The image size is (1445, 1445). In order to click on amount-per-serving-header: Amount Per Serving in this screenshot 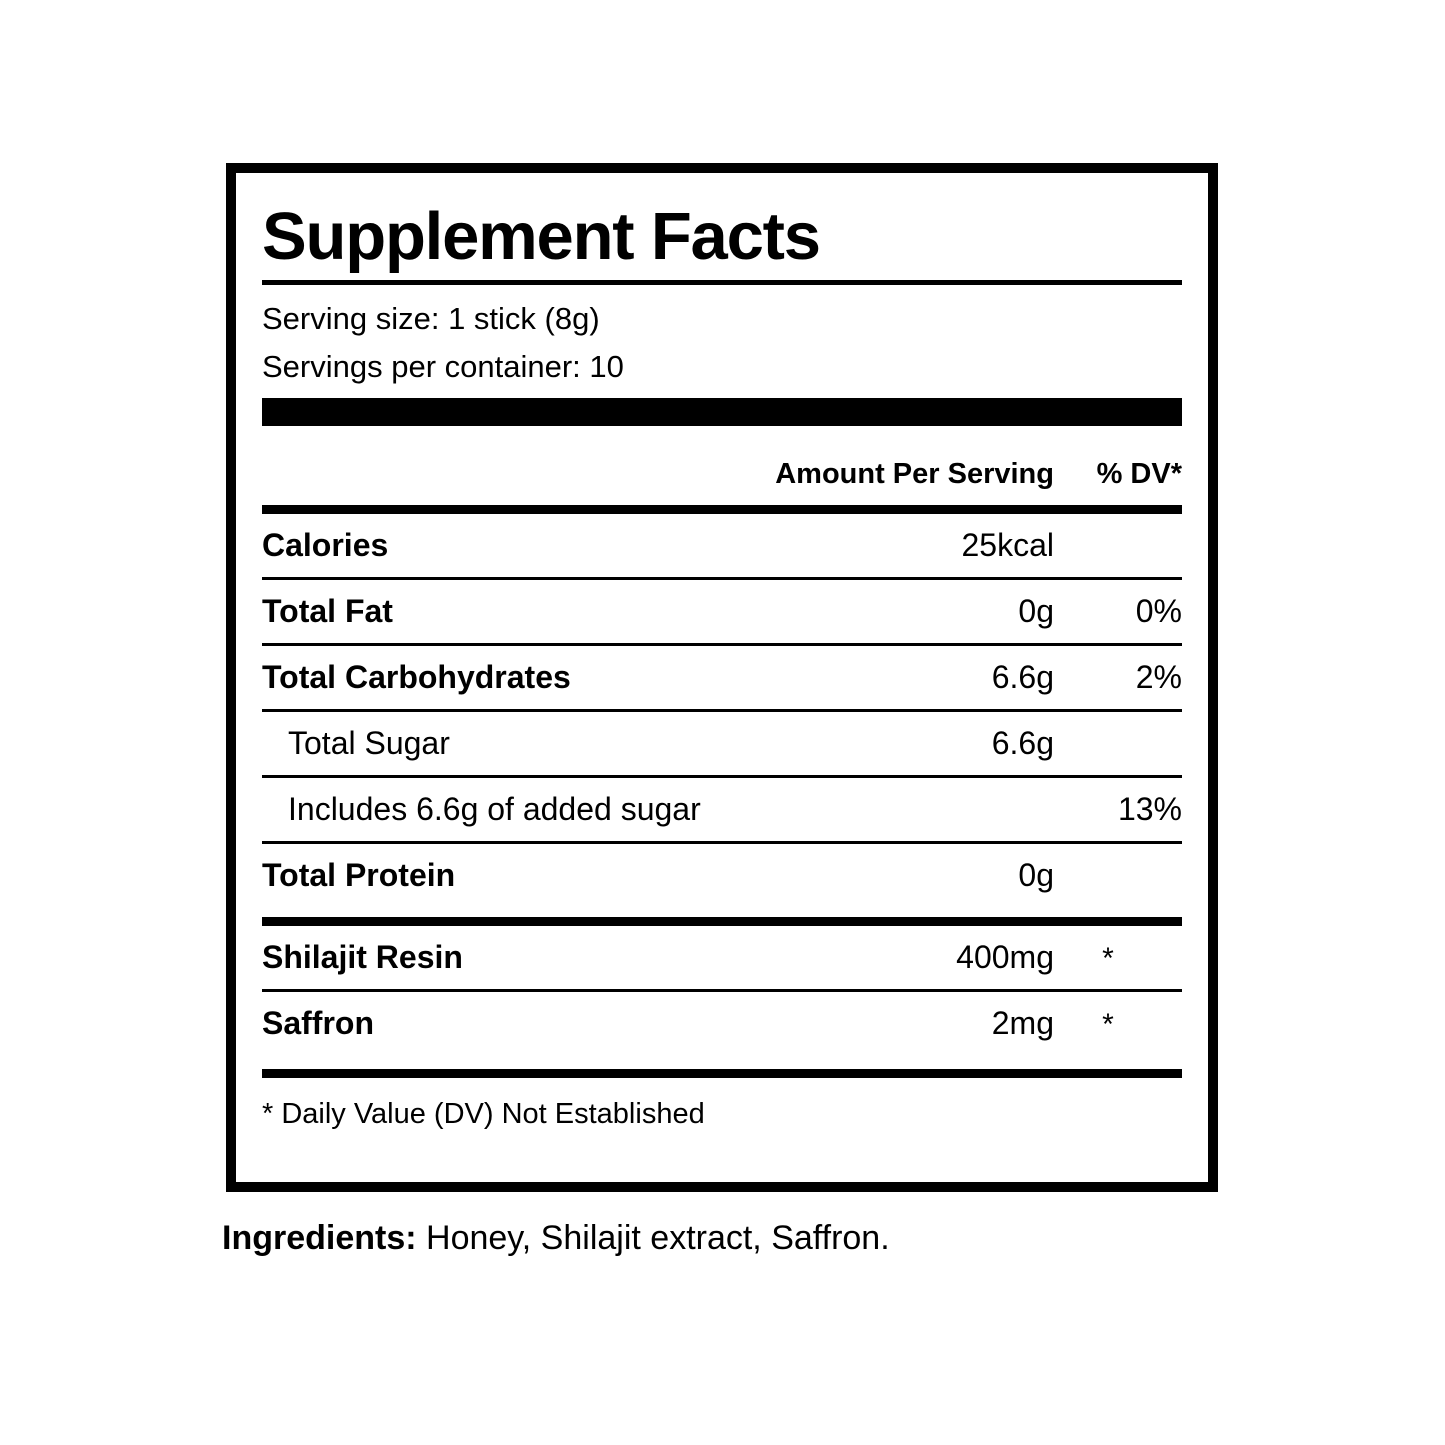, I will do `click(914, 474)`.